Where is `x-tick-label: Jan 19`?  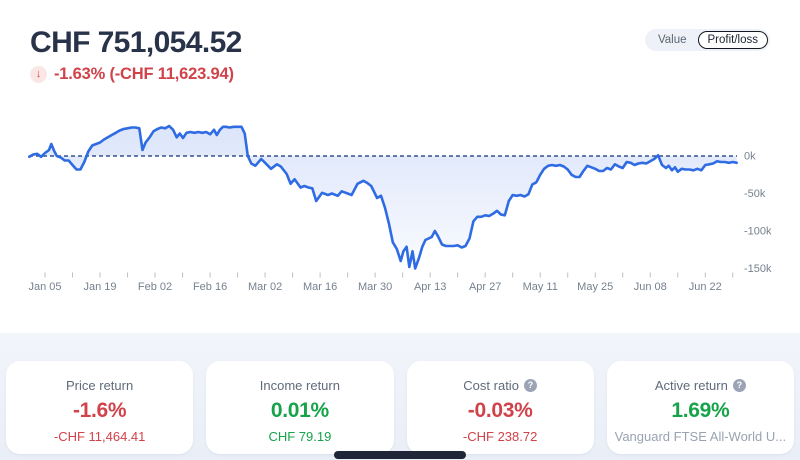
x-tick-label: Jan 19 is located at coordinates (100, 287).